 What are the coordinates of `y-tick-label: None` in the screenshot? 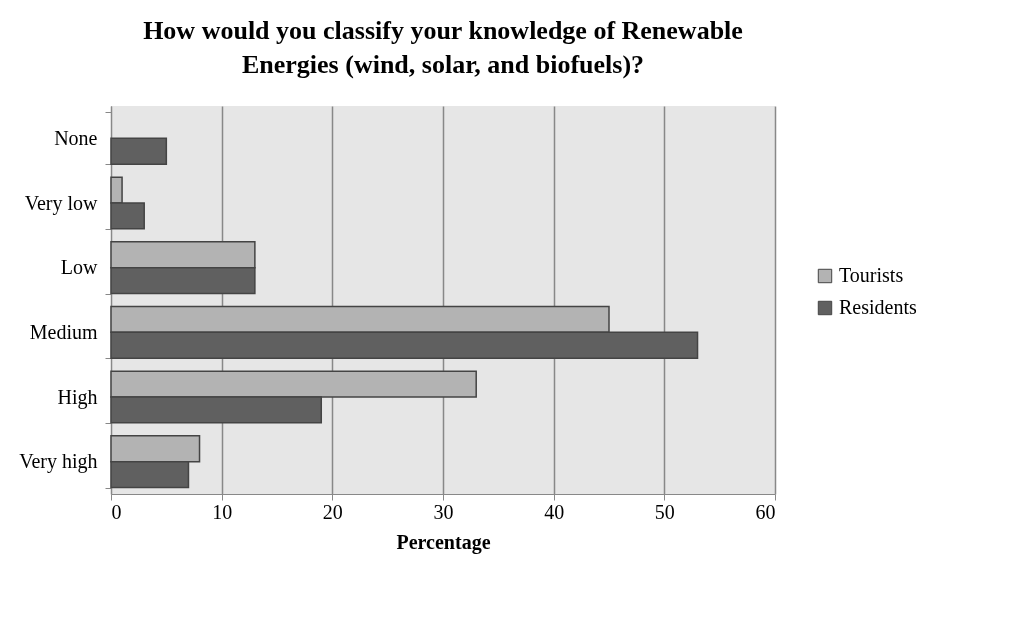 It's located at (76, 137).